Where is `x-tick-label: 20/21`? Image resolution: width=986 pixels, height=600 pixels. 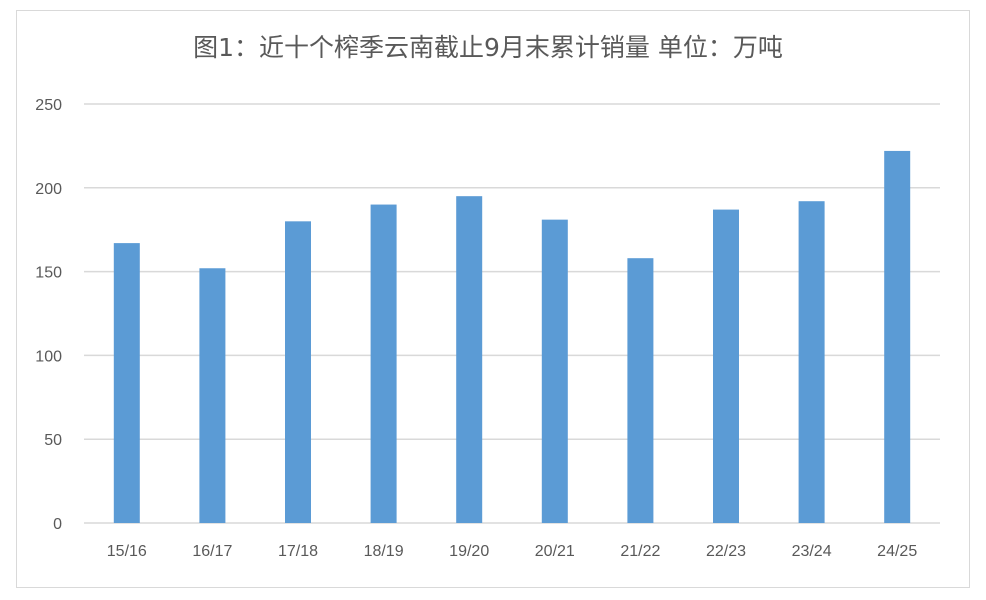
x-tick-label: 20/21 is located at coordinates (555, 551).